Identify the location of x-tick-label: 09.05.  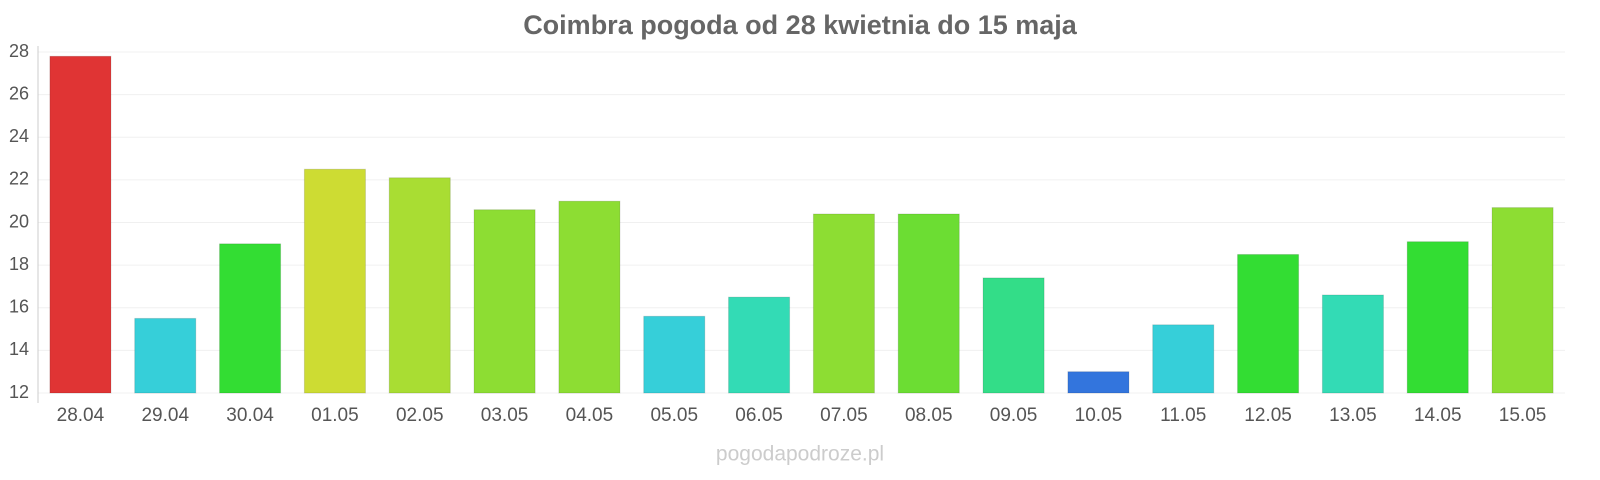
(1014, 415).